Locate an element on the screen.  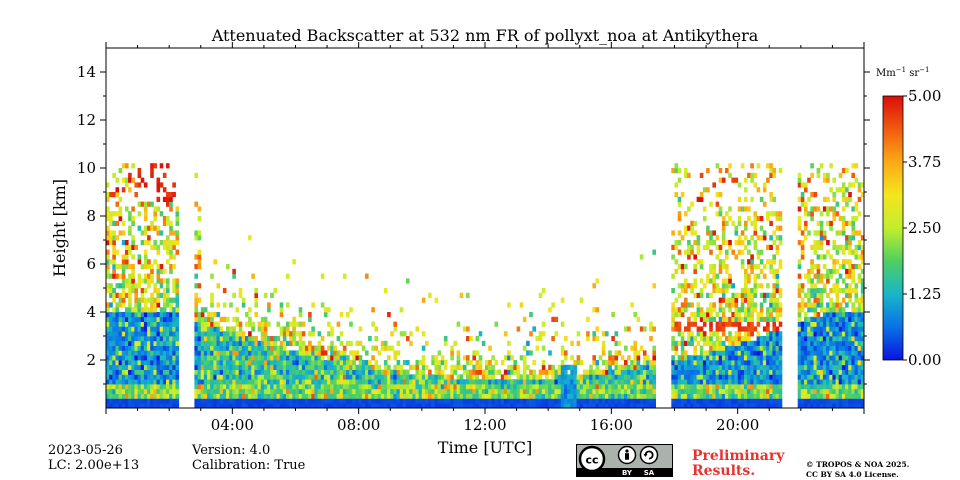
y-tick-label: 10 is located at coordinates (86, 168).